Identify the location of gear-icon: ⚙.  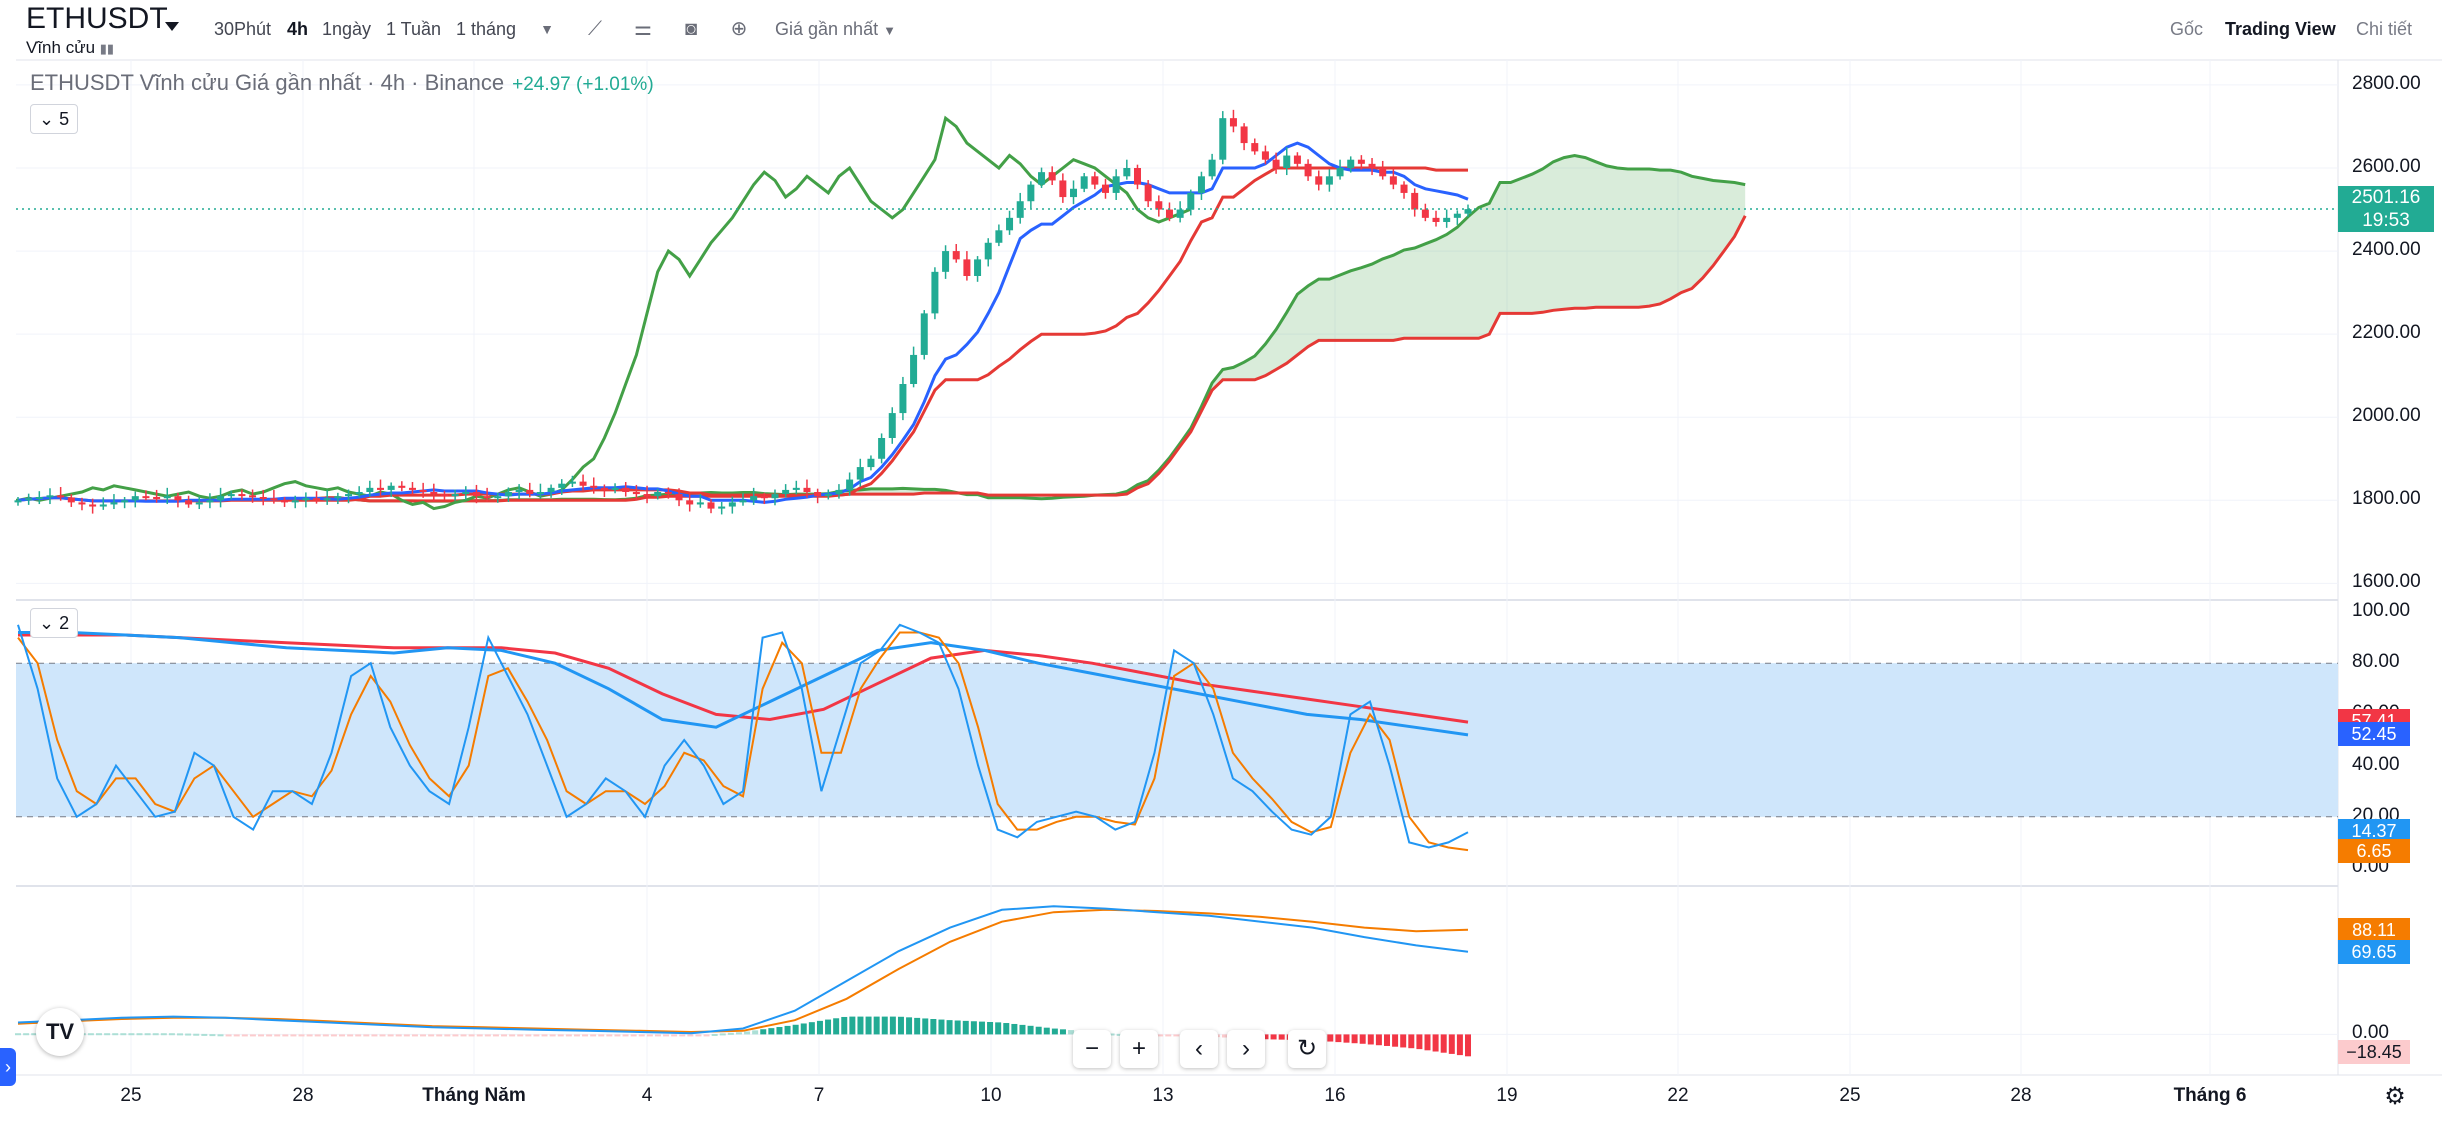
(2395, 1096).